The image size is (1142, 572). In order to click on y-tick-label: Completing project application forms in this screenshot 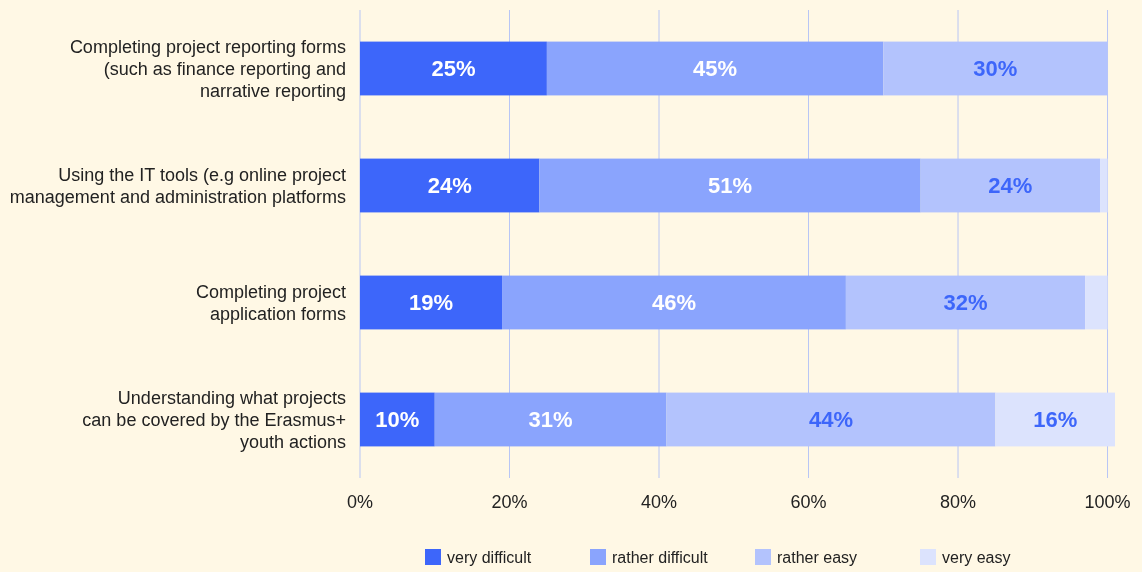, I will do `click(270, 302)`.